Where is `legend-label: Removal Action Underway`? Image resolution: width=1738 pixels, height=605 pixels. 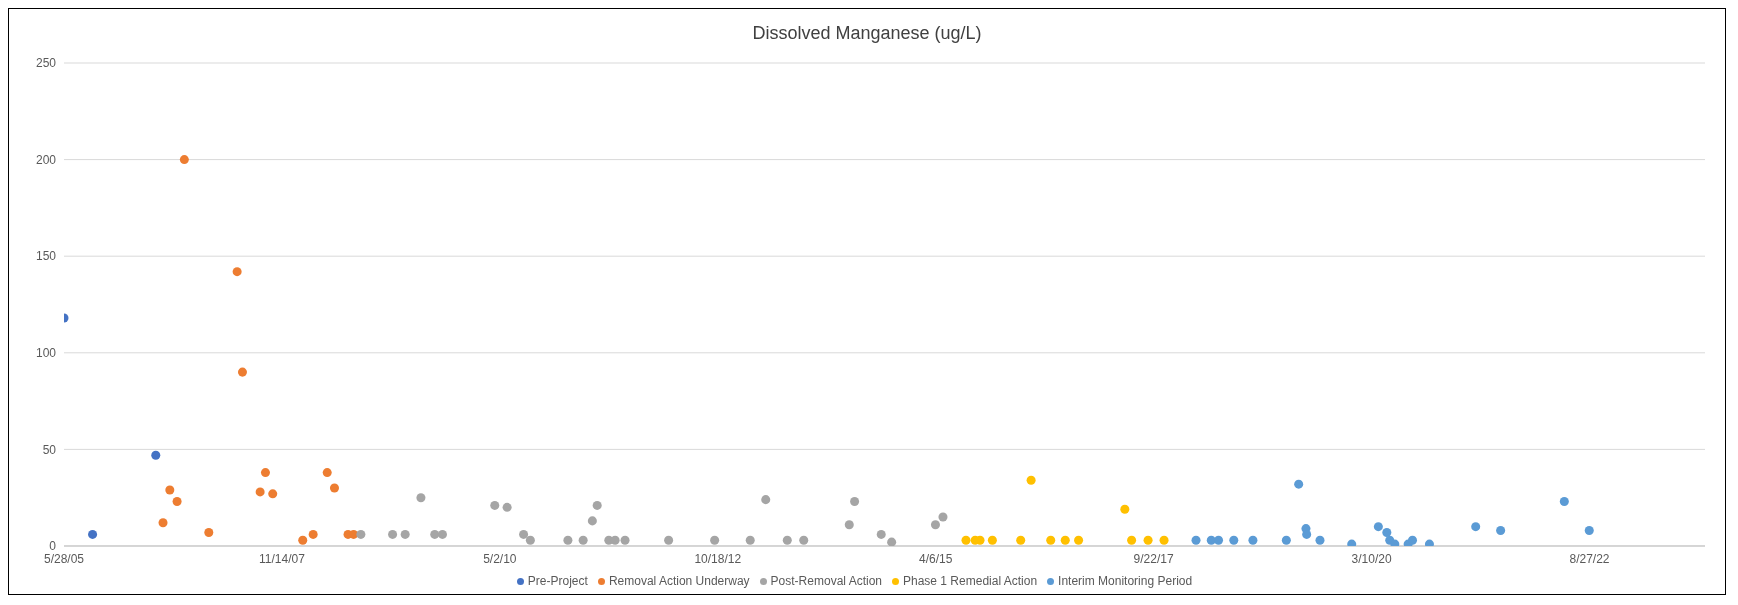 legend-label: Removal Action Underway is located at coordinates (679, 581).